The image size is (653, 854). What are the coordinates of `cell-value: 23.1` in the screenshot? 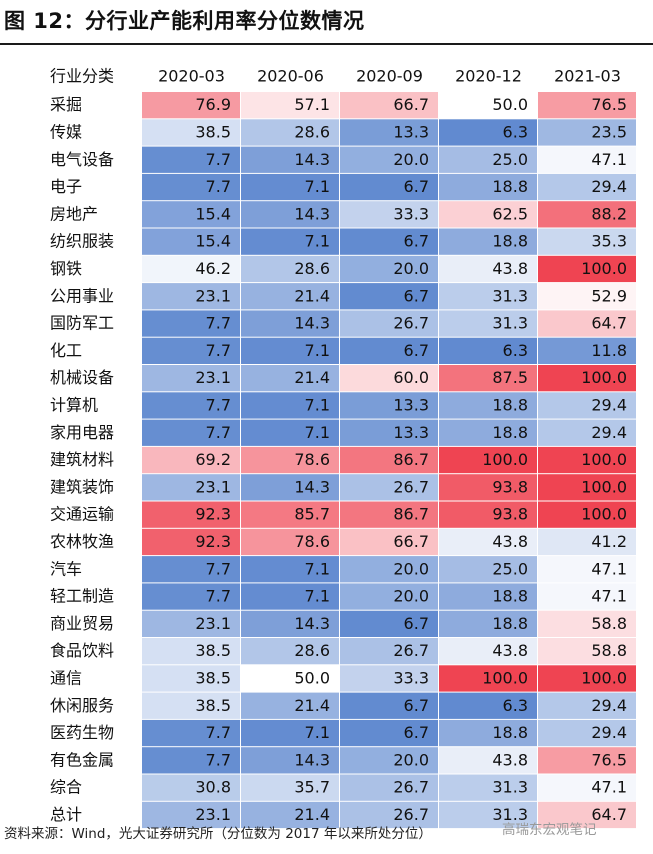 It's located at (213, 377).